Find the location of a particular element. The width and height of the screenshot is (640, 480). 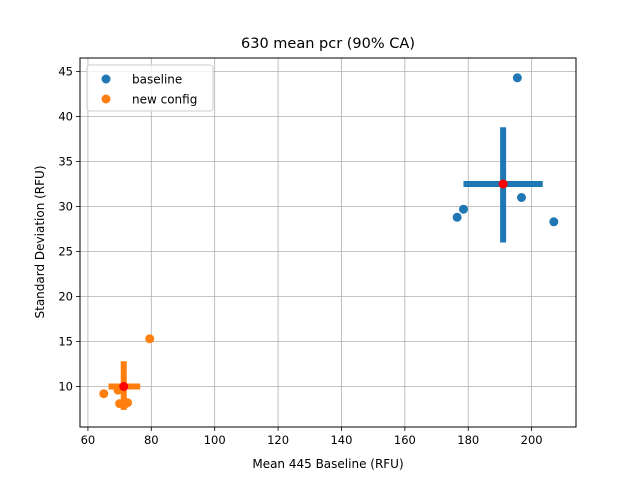

legend: baseline new config is located at coordinates (150, 88).